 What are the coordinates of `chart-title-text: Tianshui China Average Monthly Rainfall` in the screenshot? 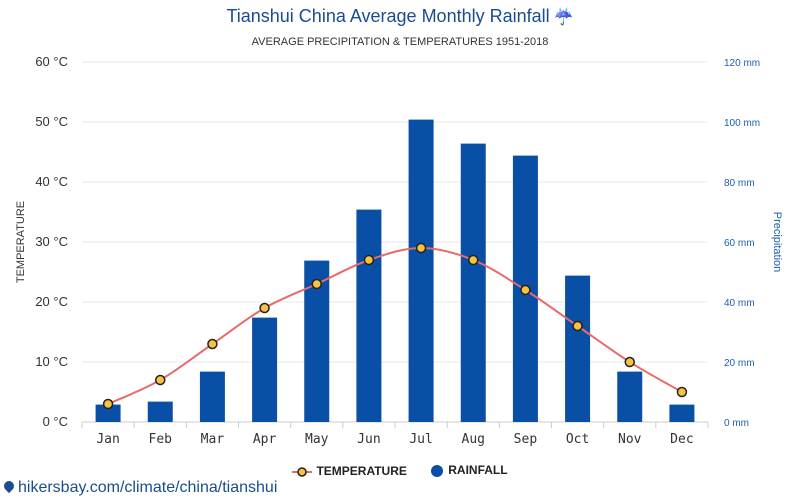 It's located at (388, 16).